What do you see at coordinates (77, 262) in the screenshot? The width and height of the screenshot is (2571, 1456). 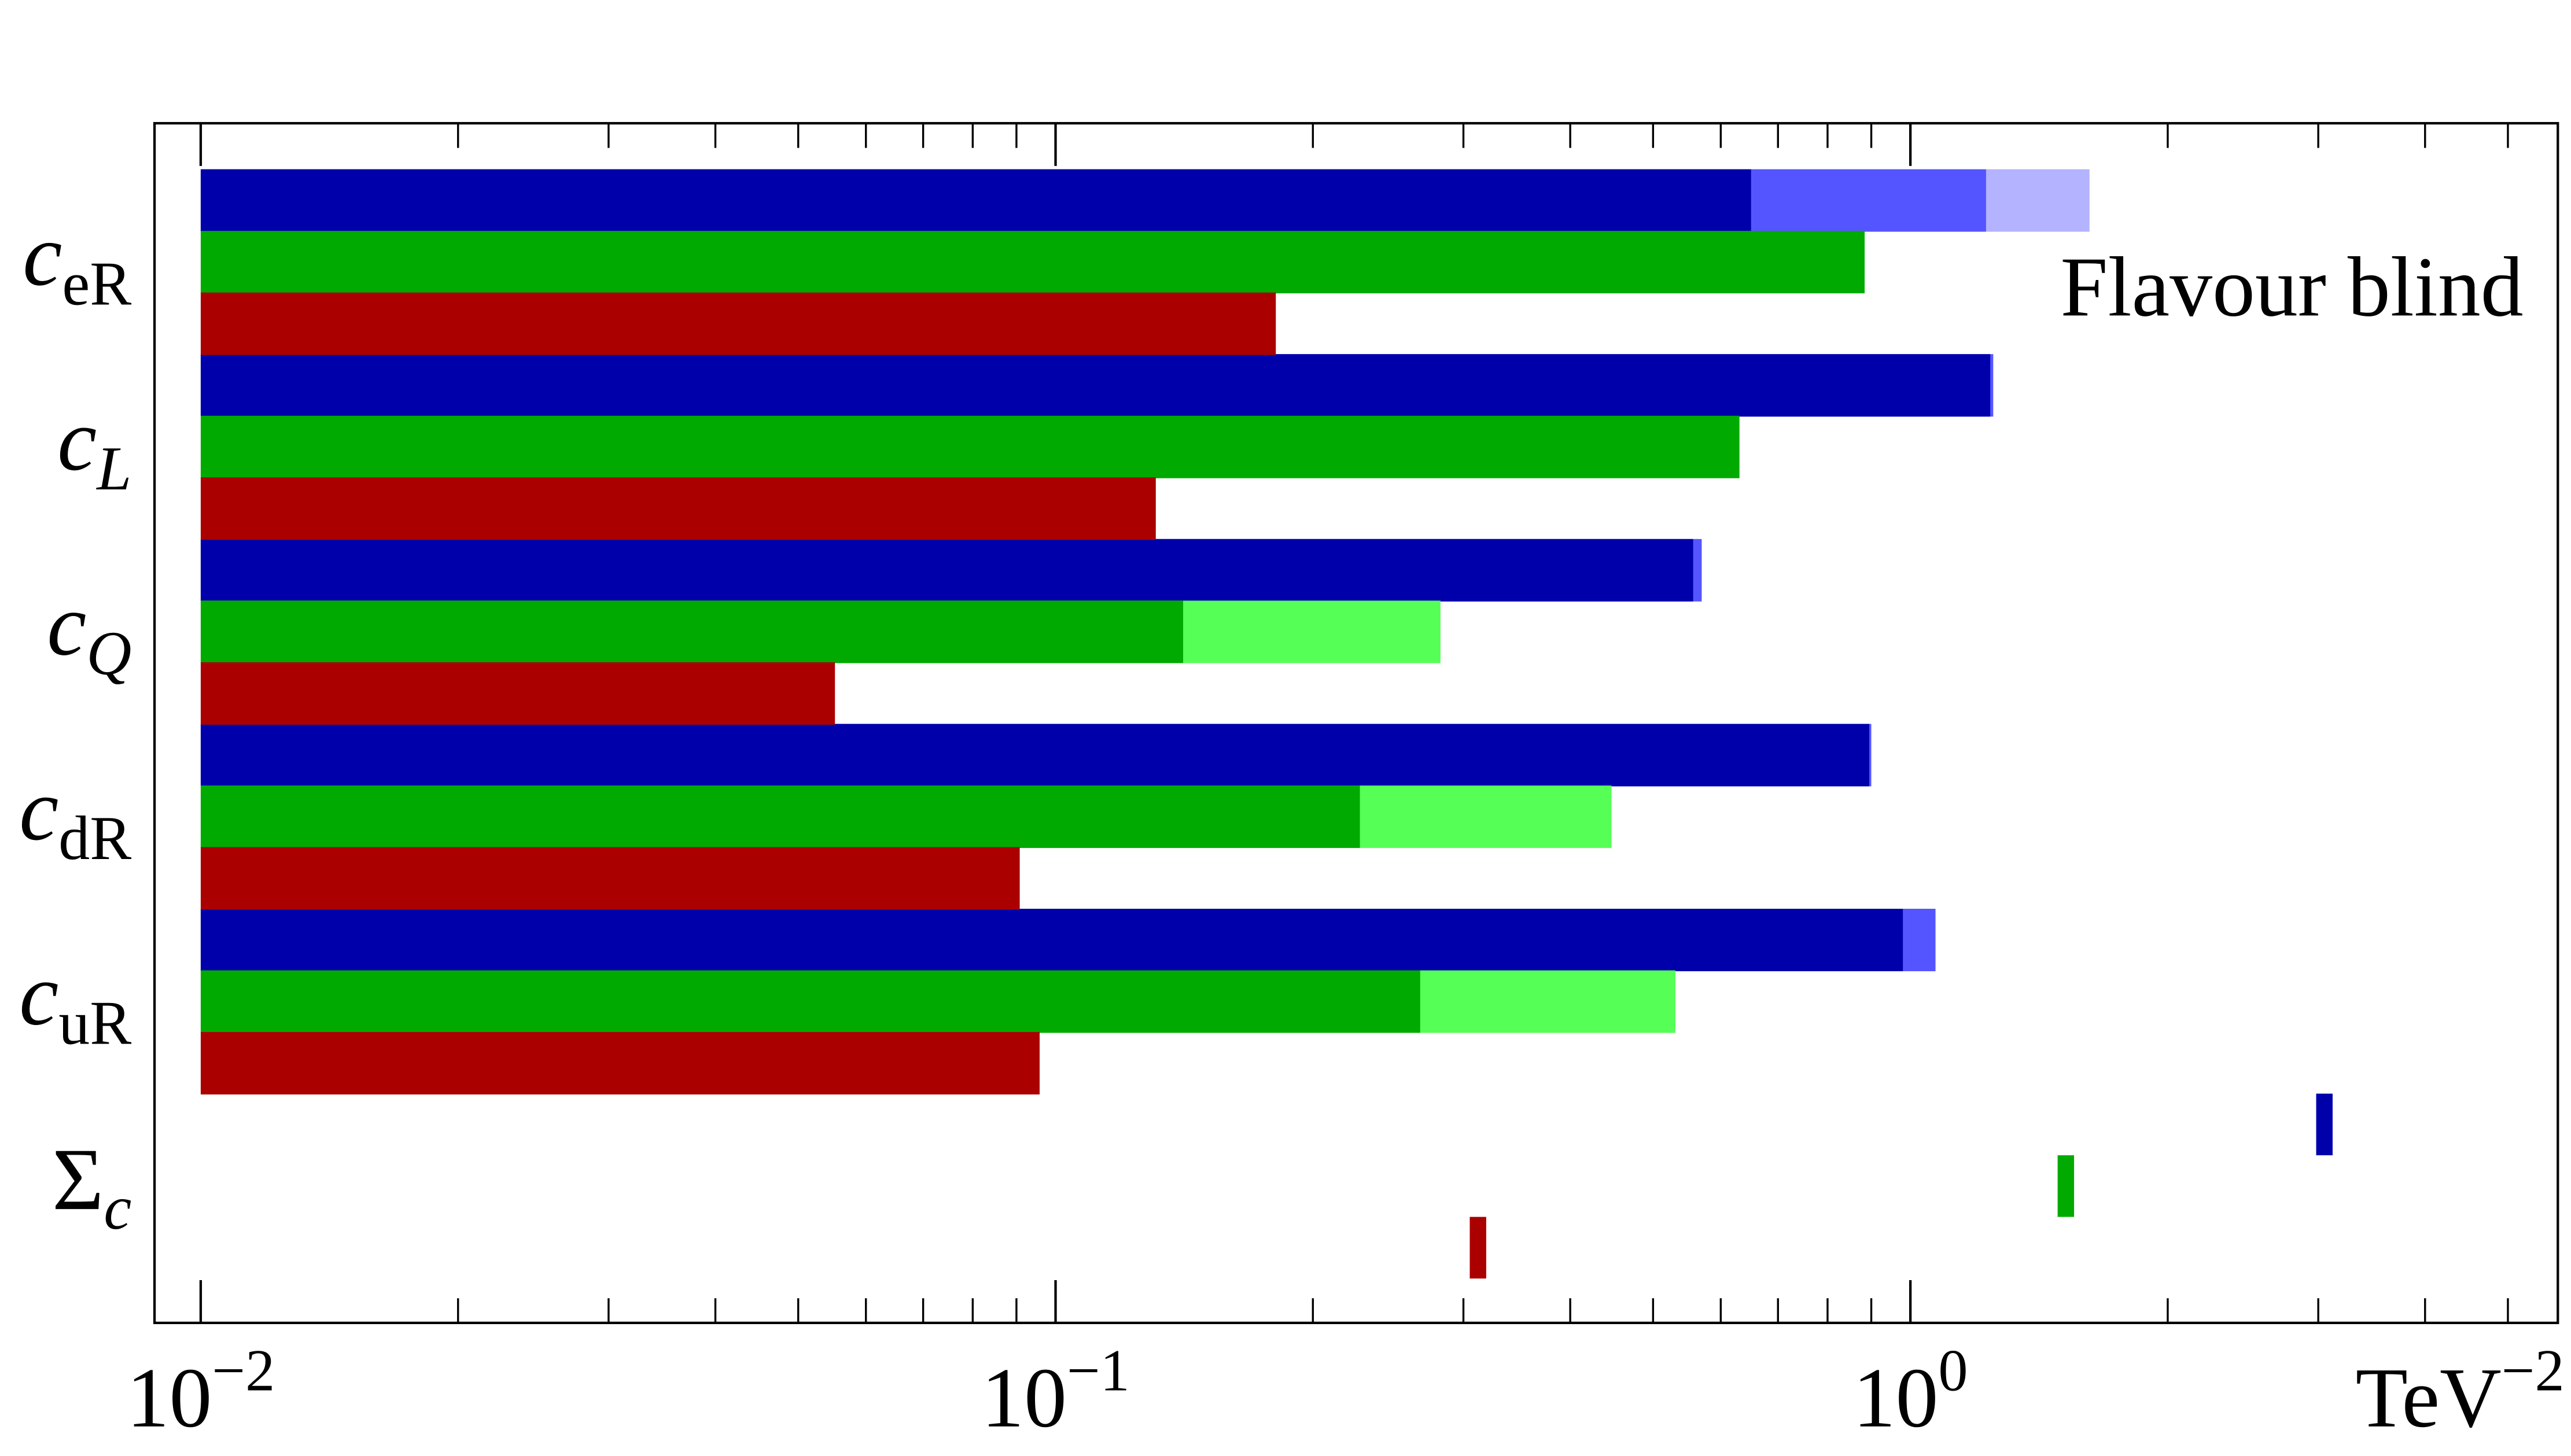 I see `y-tick-label: ceR` at bounding box center [77, 262].